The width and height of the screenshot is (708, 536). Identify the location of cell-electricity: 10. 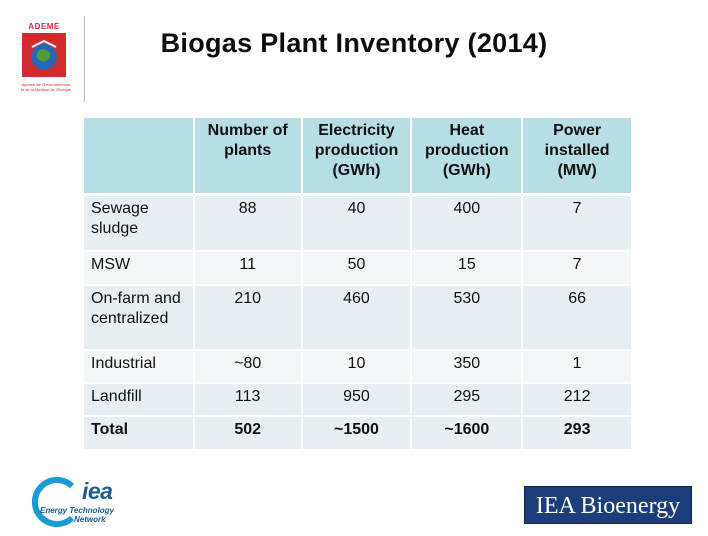
(357, 367).